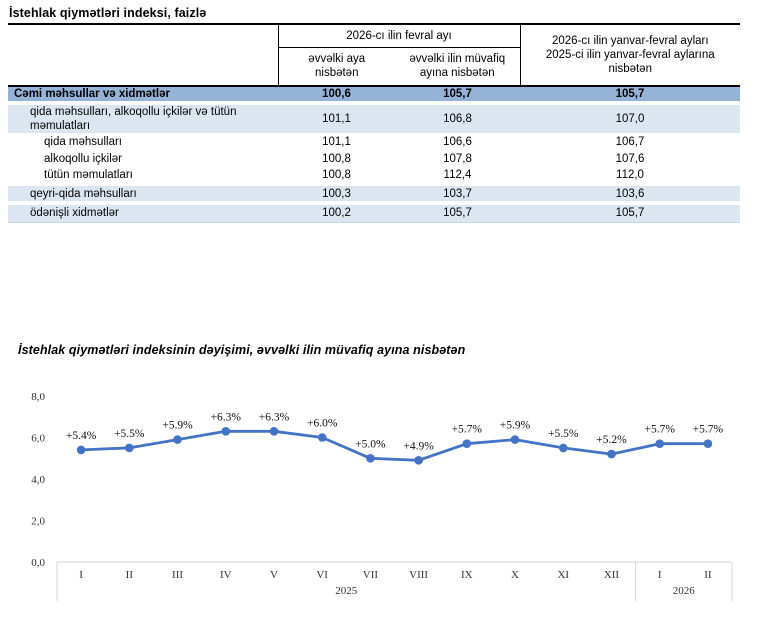 The height and width of the screenshot is (629, 764). Describe the element at coordinates (457, 66) in the screenshot. I see `col-header-yoy: əvvəlki ilin müvafiq ayına nisbətən` at that location.